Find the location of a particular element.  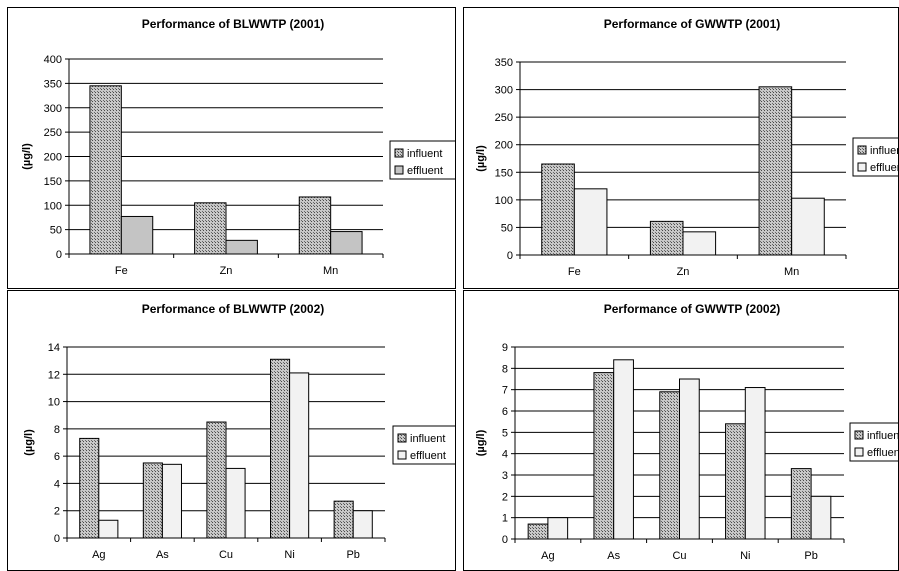

y-tick-label: 7 is located at coordinates (505, 391).